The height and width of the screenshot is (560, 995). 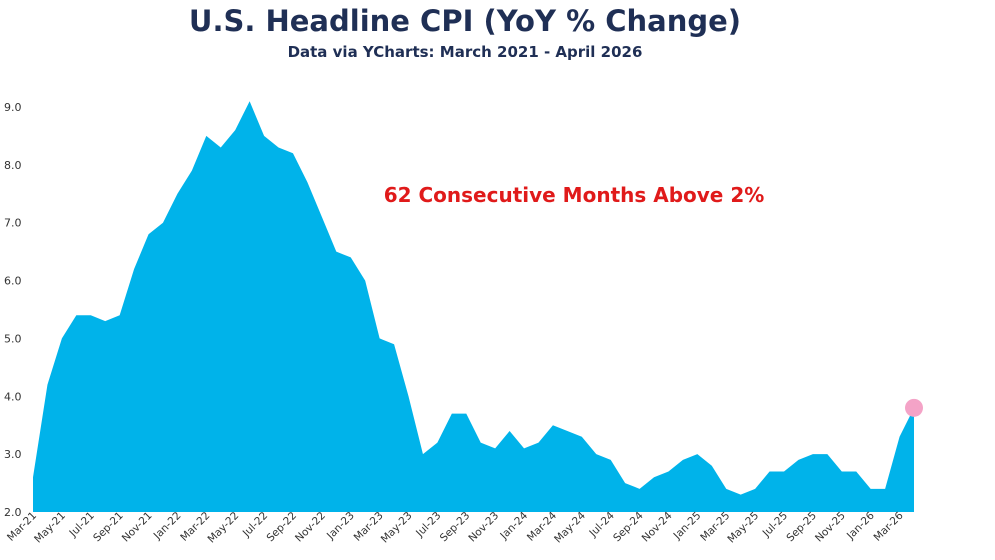 I want to click on x-tick-label: Sep-21, so click(x=108, y=527).